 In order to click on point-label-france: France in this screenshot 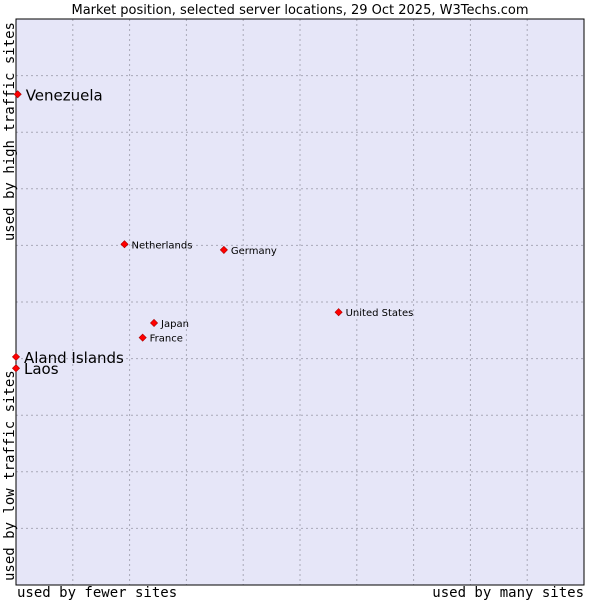, I will do `click(166, 339)`.